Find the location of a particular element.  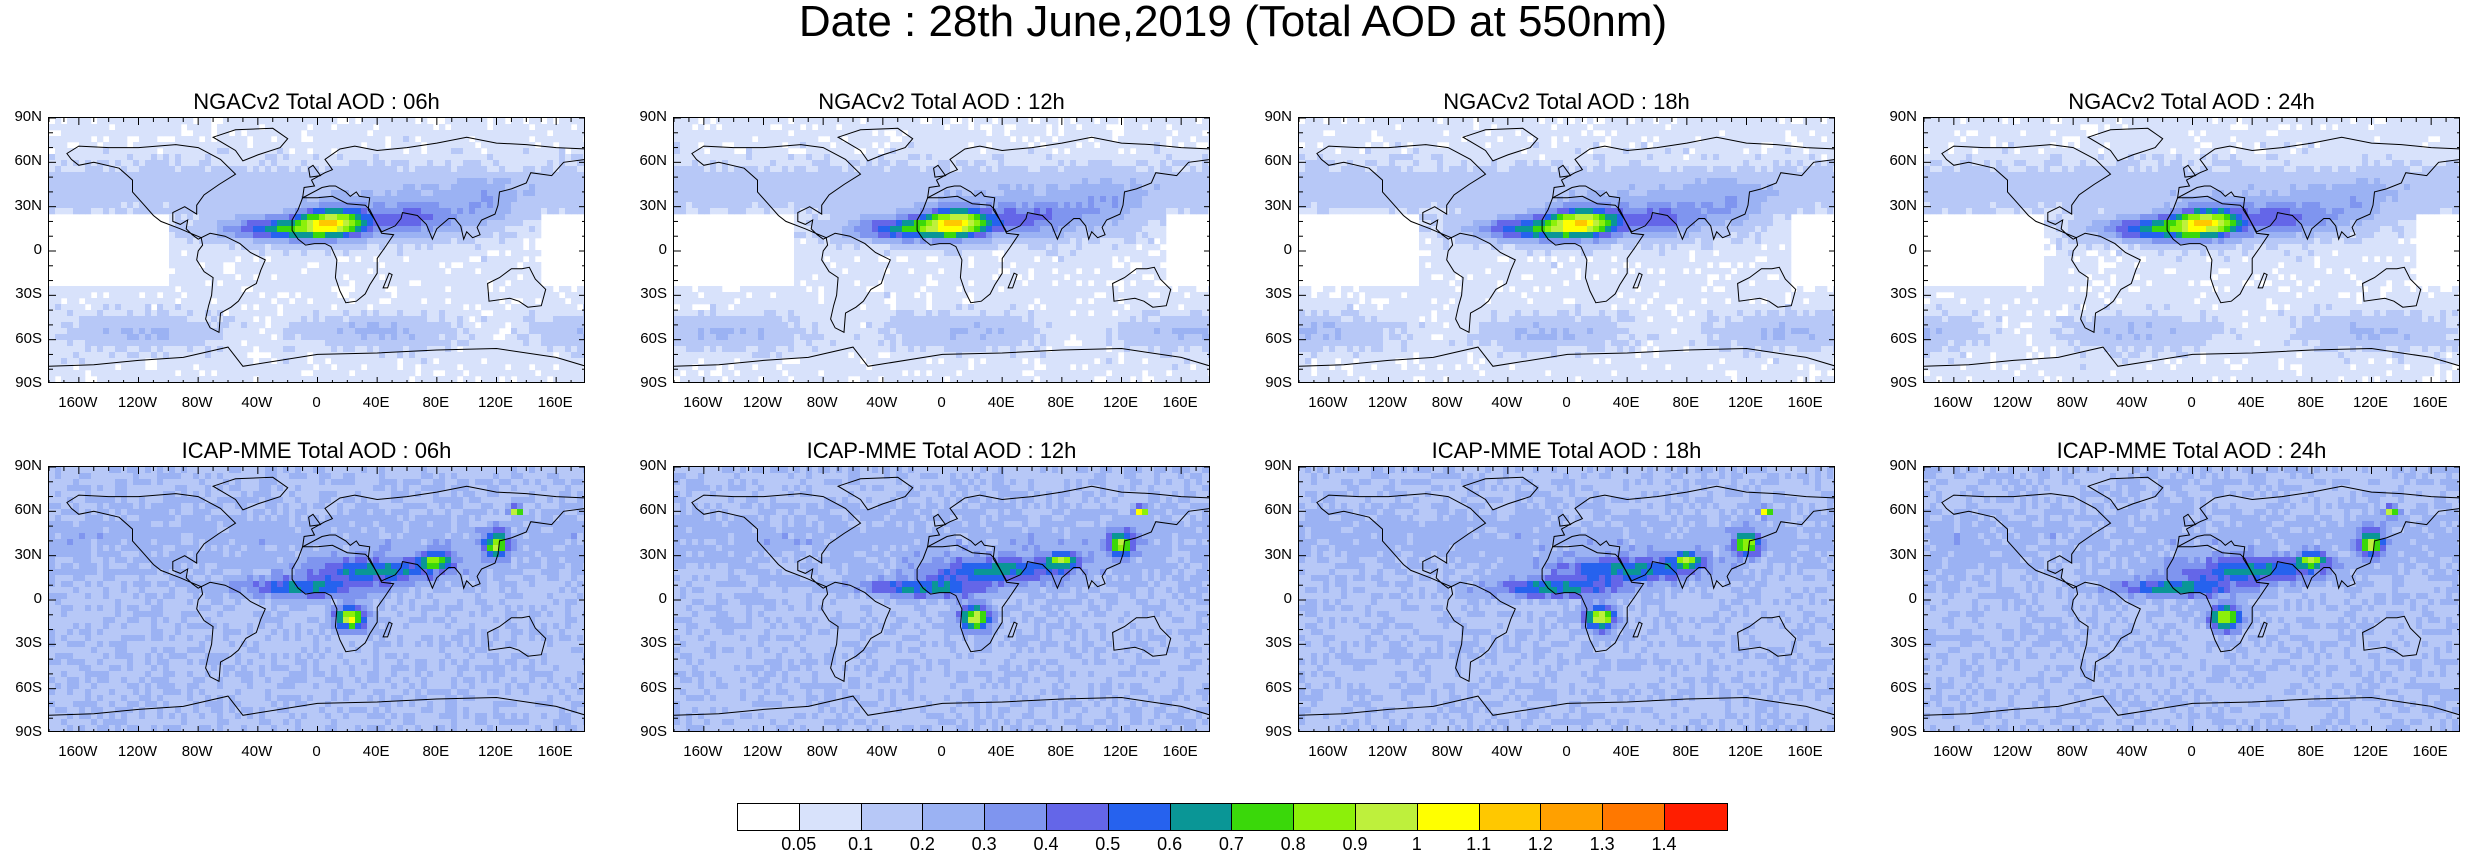

colorbar-label: 0.7 is located at coordinates (1231, 844).